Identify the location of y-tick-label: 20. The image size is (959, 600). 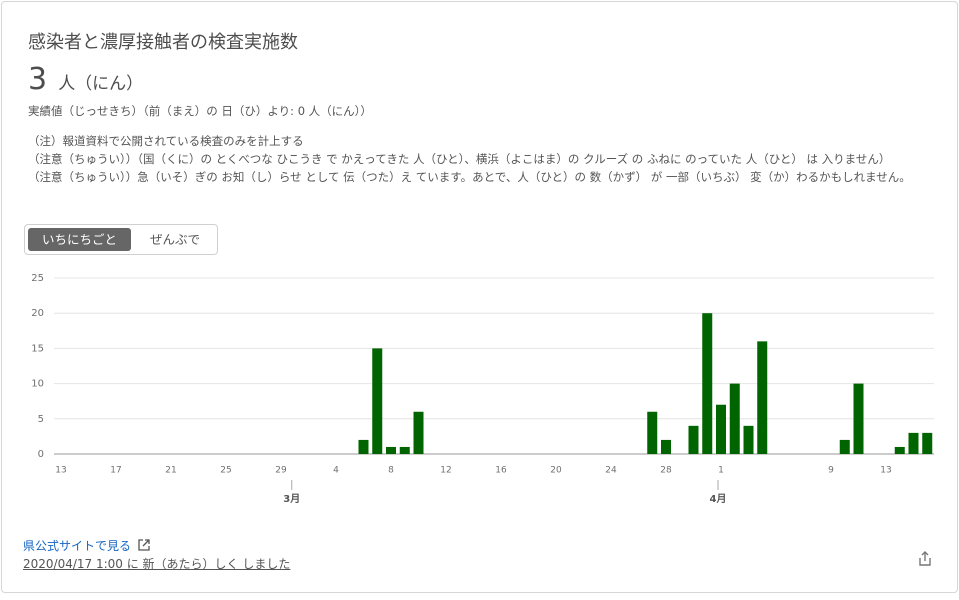
(37, 313).